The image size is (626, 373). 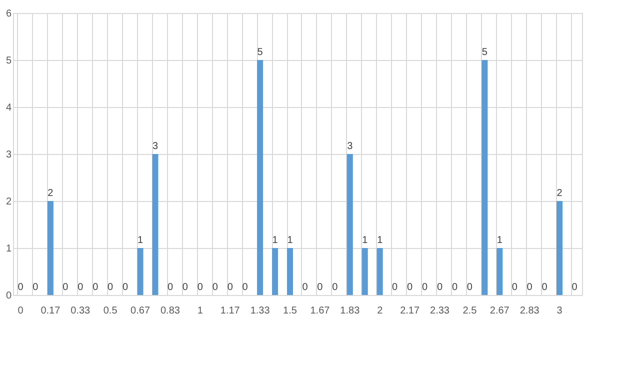 I want to click on x-tick-label: 0.5, so click(x=110, y=311).